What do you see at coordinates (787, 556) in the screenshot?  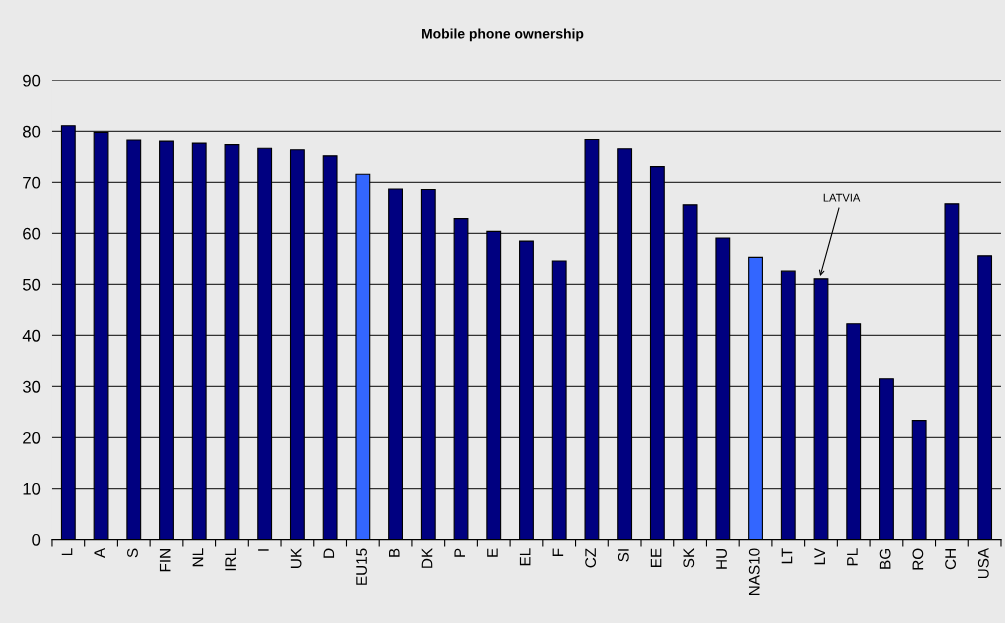 I see `x-tick-label: LT` at bounding box center [787, 556].